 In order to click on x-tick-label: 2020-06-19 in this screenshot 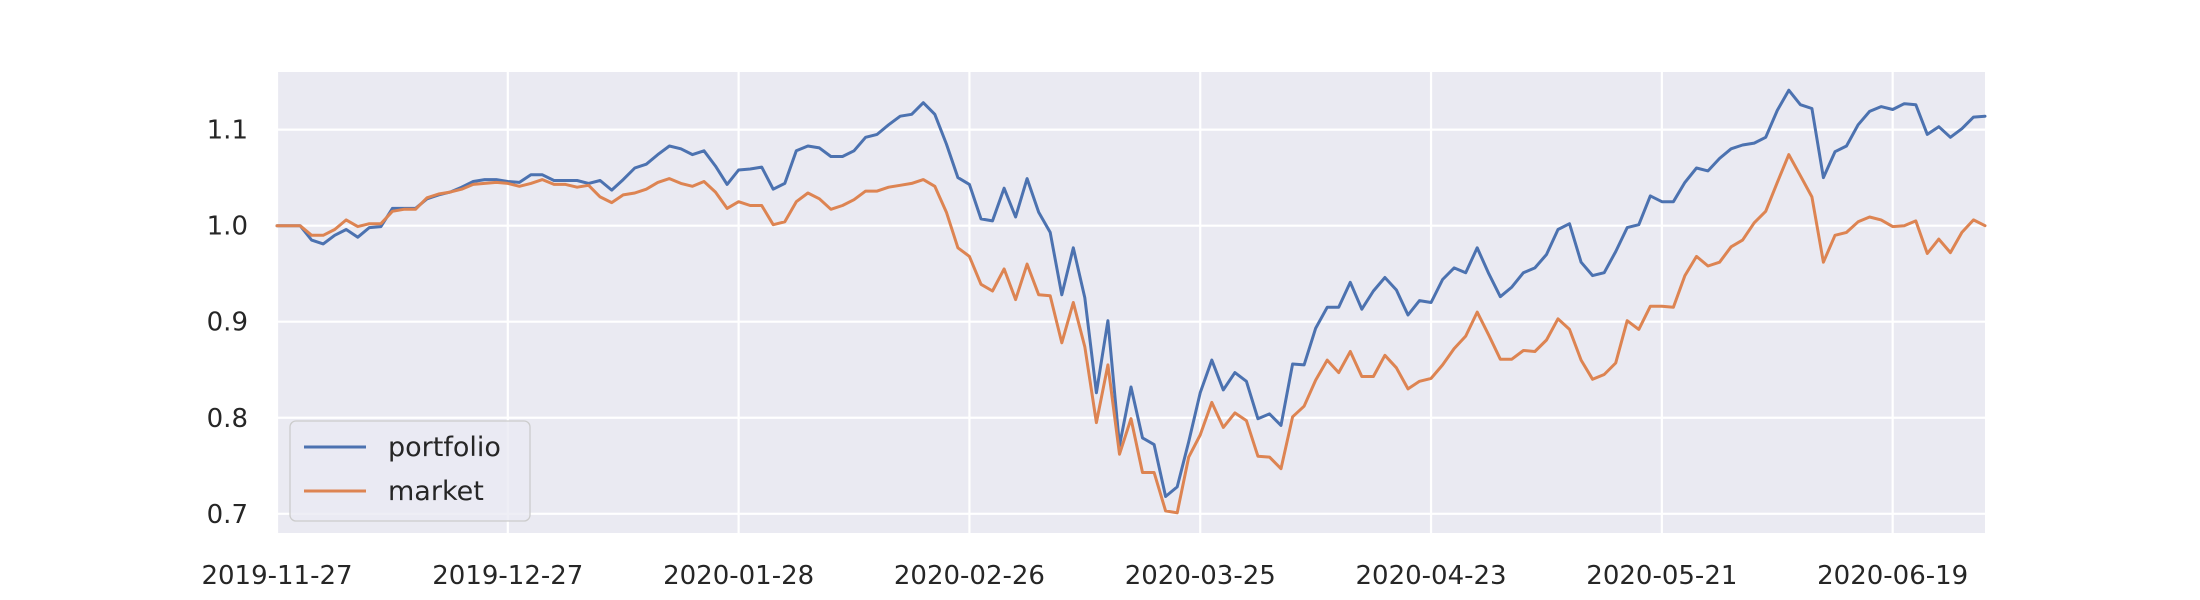, I will do `click(1892, 576)`.